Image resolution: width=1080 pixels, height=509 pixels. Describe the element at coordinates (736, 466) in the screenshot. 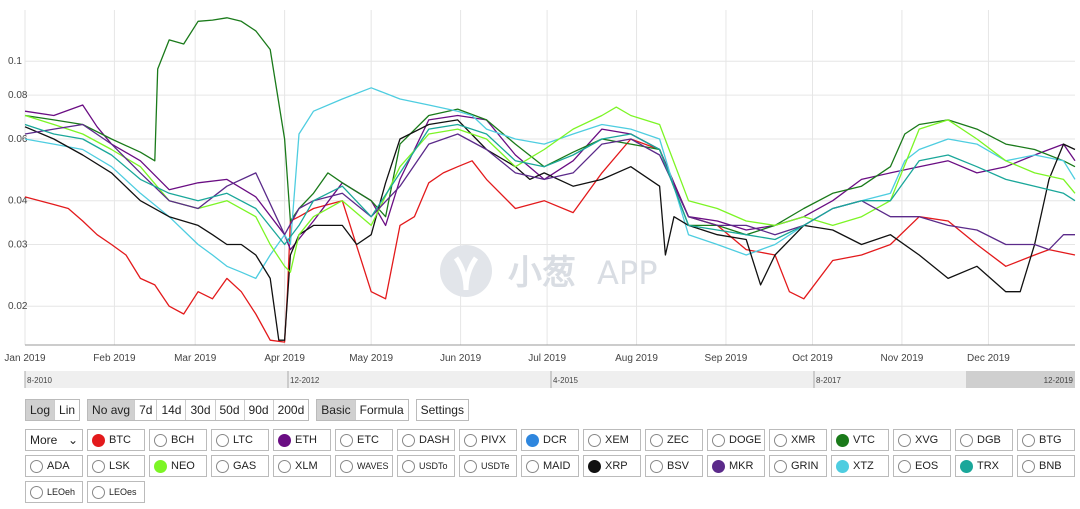

I see `coin-toggle-mkr: MKR` at that location.